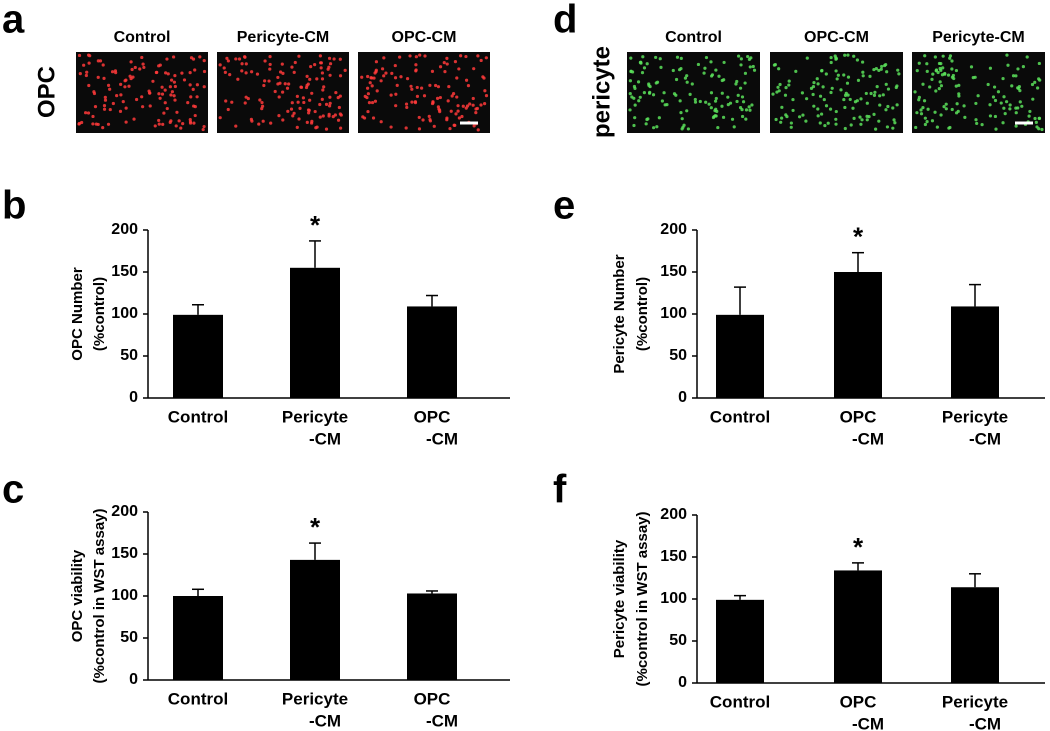 The height and width of the screenshot is (731, 1050). I want to click on significance-marker: *, so click(858, 547).